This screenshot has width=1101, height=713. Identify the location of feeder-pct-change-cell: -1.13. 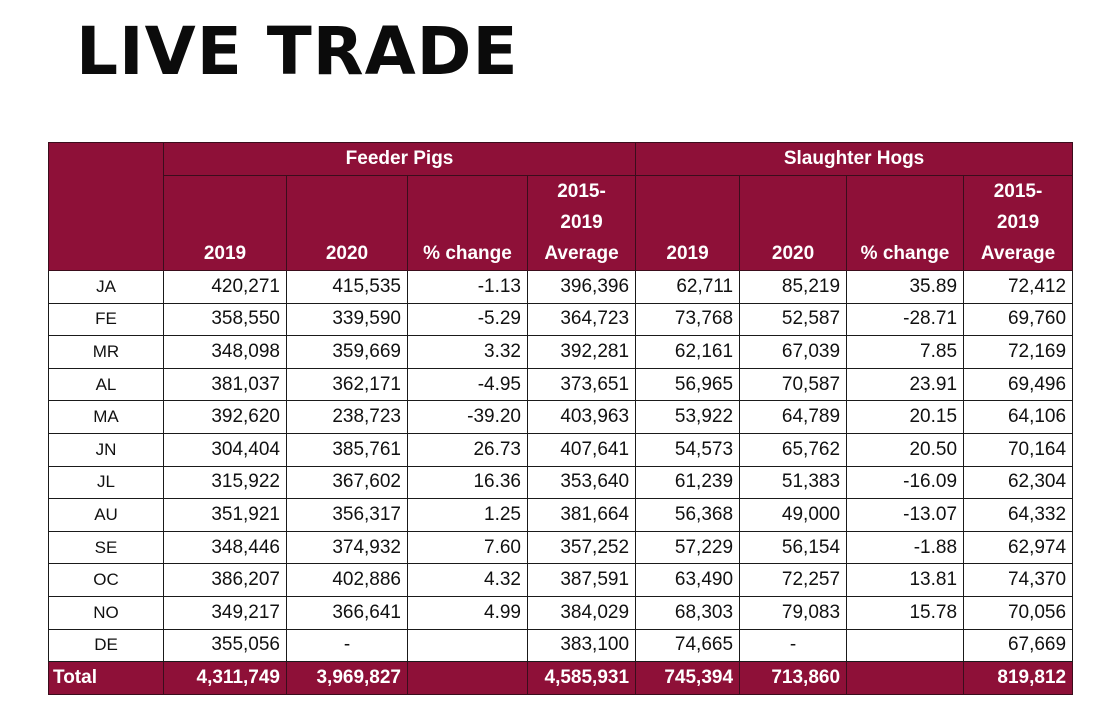
(467, 287).